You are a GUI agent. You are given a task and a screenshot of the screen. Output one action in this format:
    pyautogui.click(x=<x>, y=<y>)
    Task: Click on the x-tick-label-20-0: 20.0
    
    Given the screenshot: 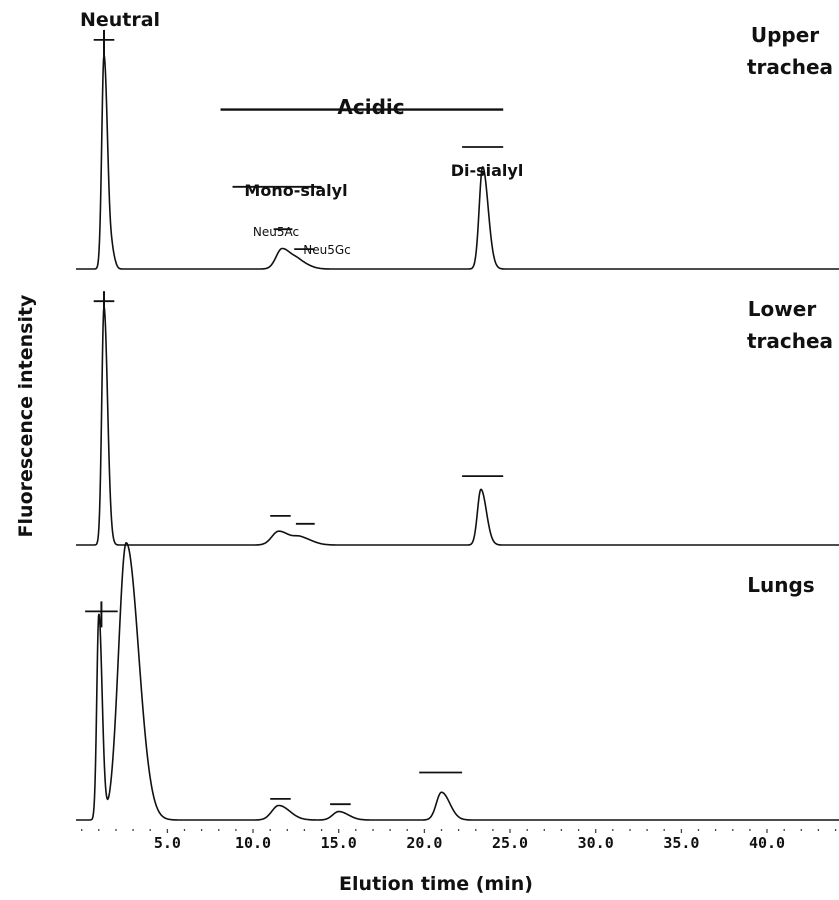 What is the action you would take?
    pyautogui.click(x=424, y=843)
    